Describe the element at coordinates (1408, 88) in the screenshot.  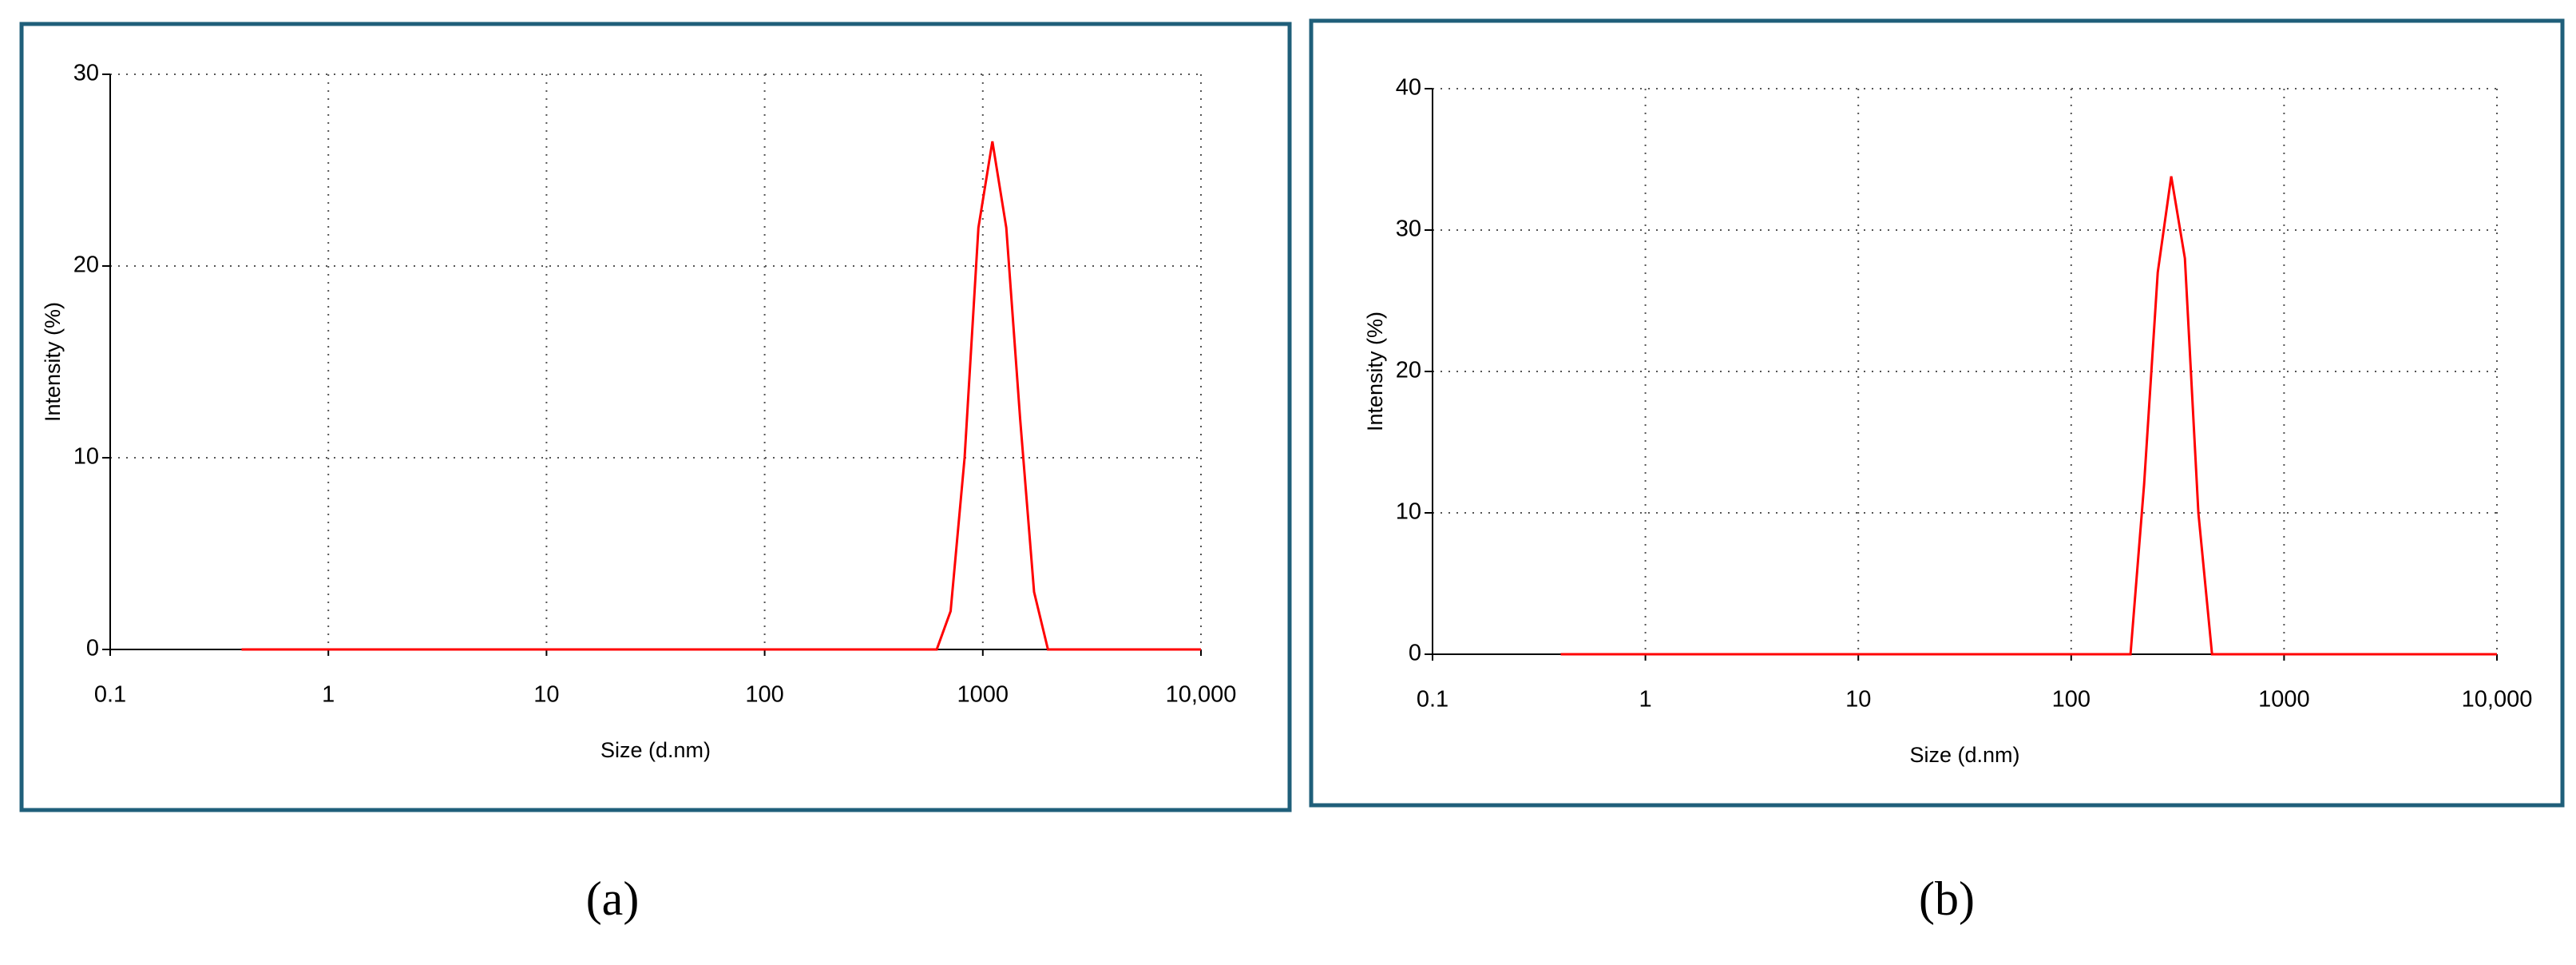
I see `y-tick-label: 40` at that location.